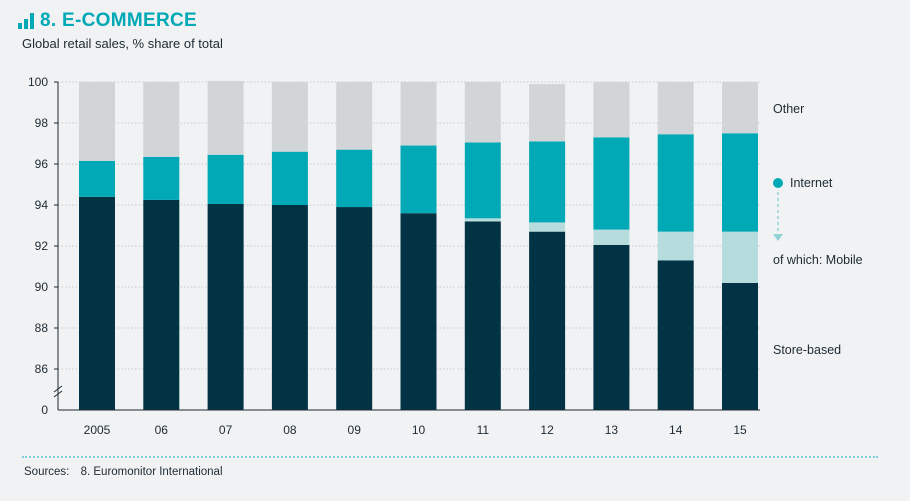 The image size is (910, 501). Describe the element at coordinates (676, 430) in the screenshot. I see `x-tick-label: 14` at that location.